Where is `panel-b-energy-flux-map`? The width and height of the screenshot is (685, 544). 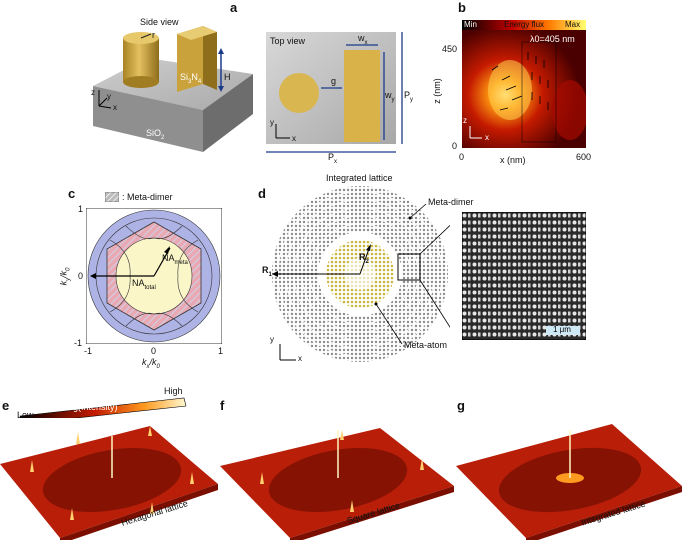 panel-b-energy-flux-map is located at coordinates (524, 84).